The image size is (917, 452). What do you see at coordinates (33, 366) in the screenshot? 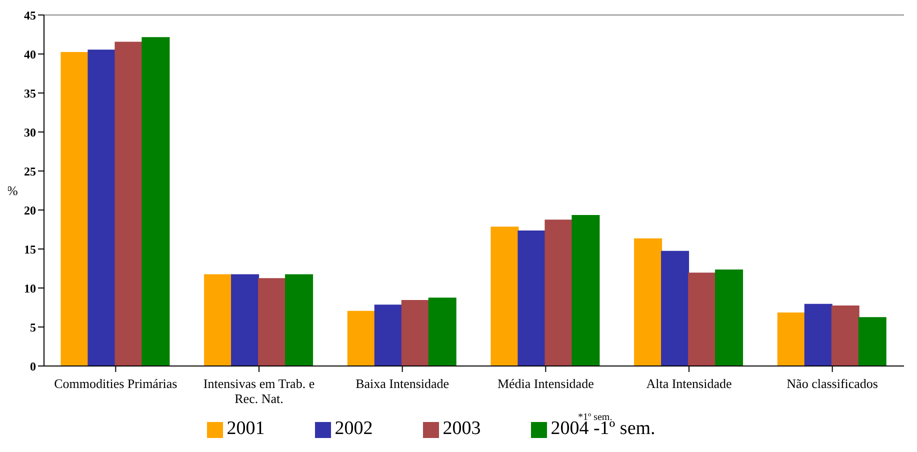
I see `y-tick-label: 0` at bounding box center [33, 366].